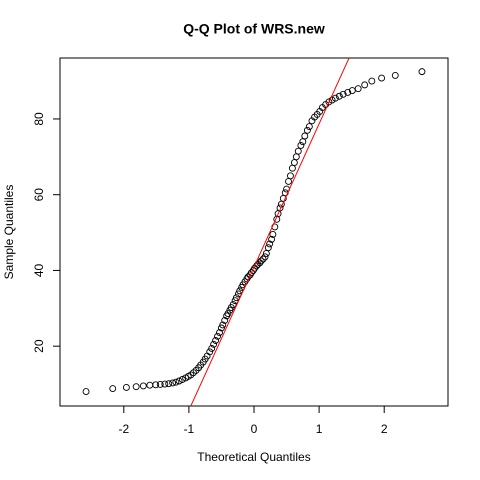  Describe the element at coordinates (254, 429) in the screenshot. I see `x-tick-label: 0` at that location.